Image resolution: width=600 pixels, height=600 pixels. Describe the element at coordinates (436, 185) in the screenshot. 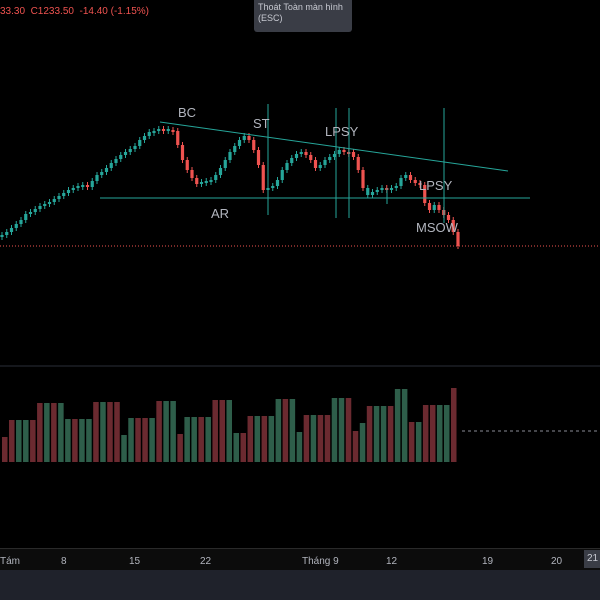

I see `annotation-lpsy-2: LPSY` at that location.